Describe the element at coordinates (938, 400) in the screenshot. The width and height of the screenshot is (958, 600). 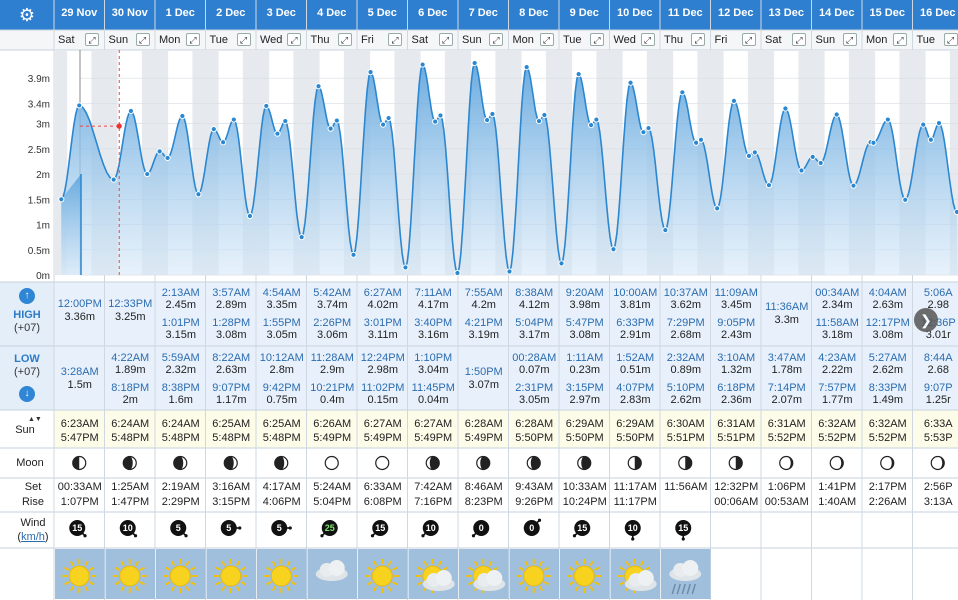
I see `low-height: 1.25r` at that location.